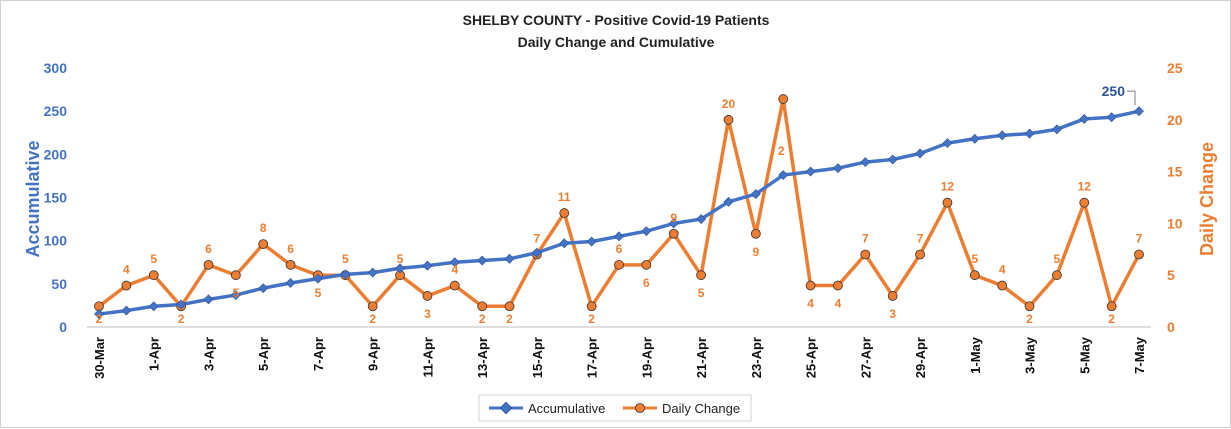 The height and width of the screenshot is (429, 1231). I want to click on x-tick-label: 23-Apr, so click(756, 357).